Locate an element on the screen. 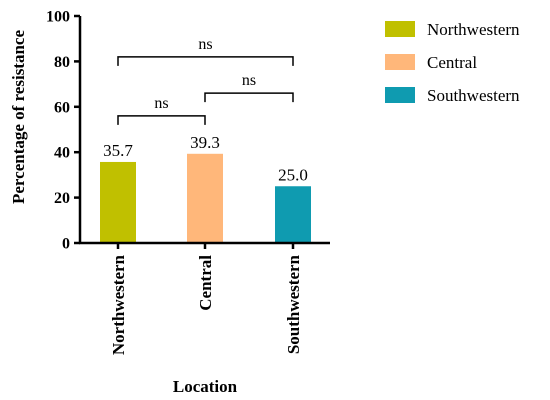 The height and width of the screenshot is (400, 550). y-tick-label: 20 is located at coordinates (62, 198).